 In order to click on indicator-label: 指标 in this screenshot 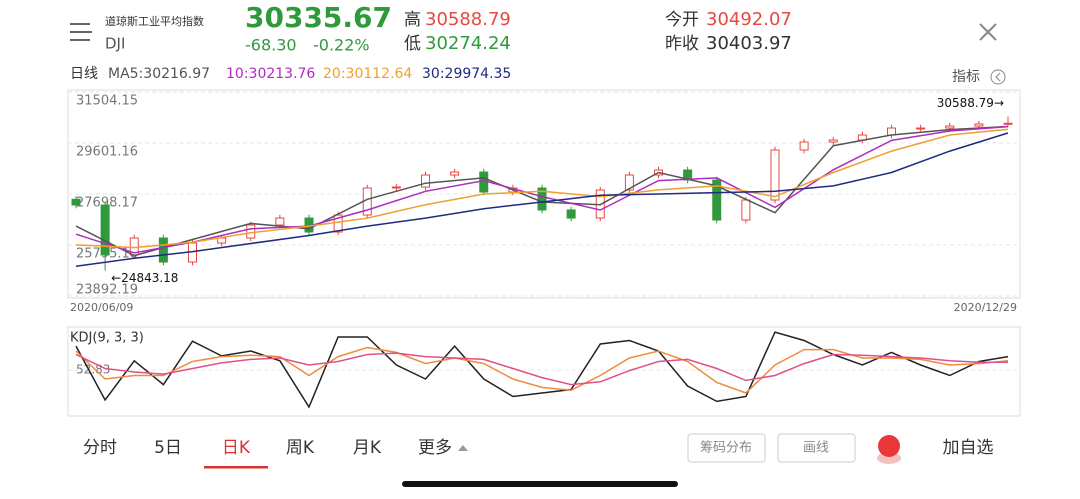, I will do `click(966, 77)`.